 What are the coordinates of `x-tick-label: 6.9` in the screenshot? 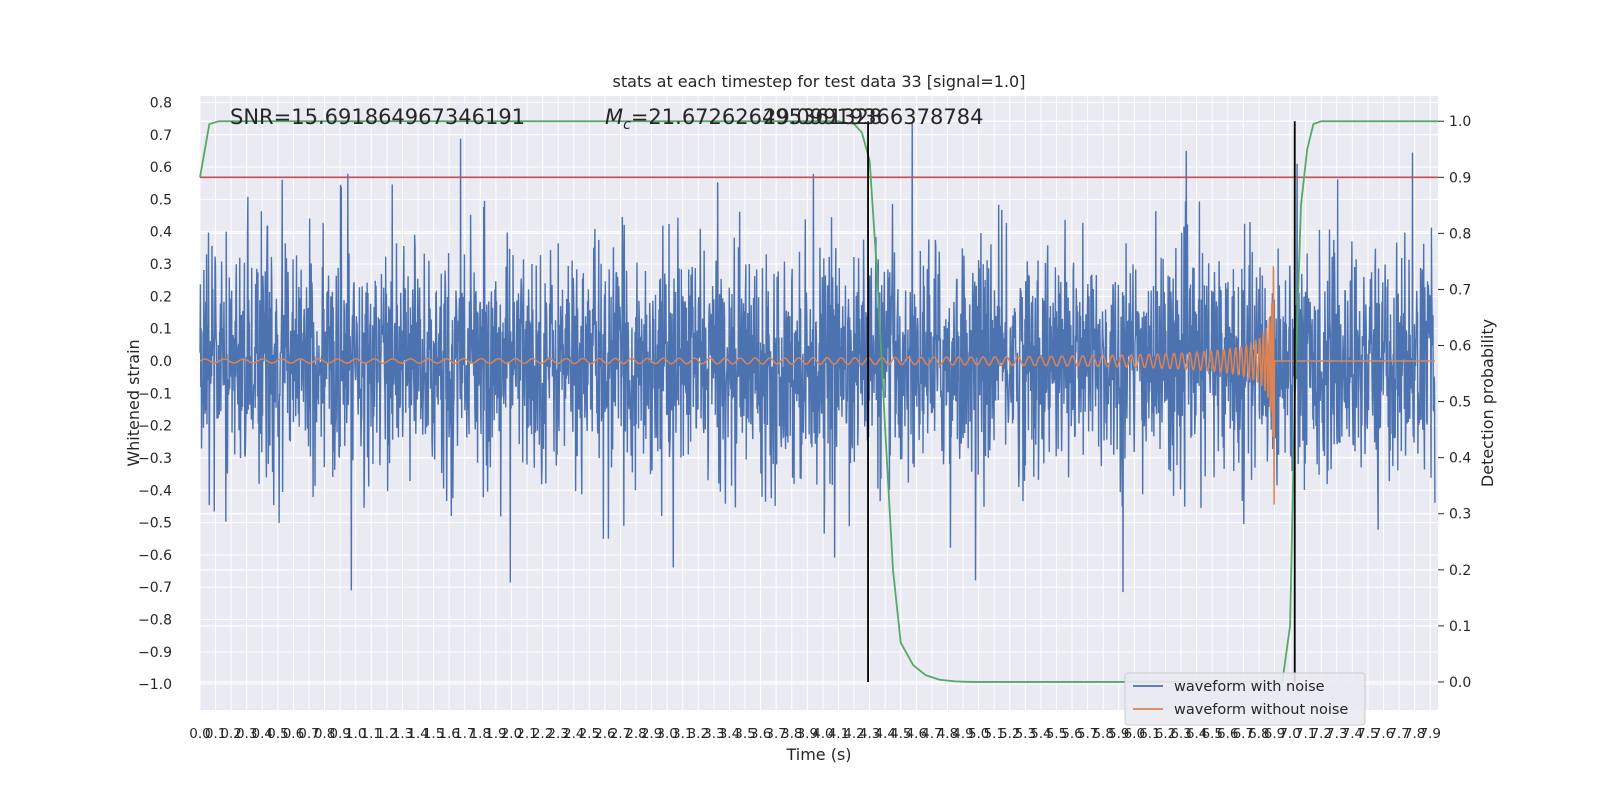 It's located at (1274, 734).